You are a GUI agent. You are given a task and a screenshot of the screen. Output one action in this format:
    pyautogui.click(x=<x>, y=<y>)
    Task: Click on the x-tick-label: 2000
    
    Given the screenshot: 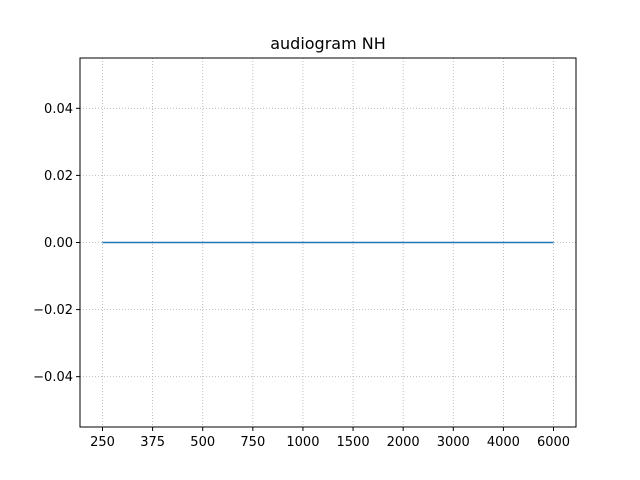 What is the action you would take?
    pyautogui.click(x=403, y=442)
    